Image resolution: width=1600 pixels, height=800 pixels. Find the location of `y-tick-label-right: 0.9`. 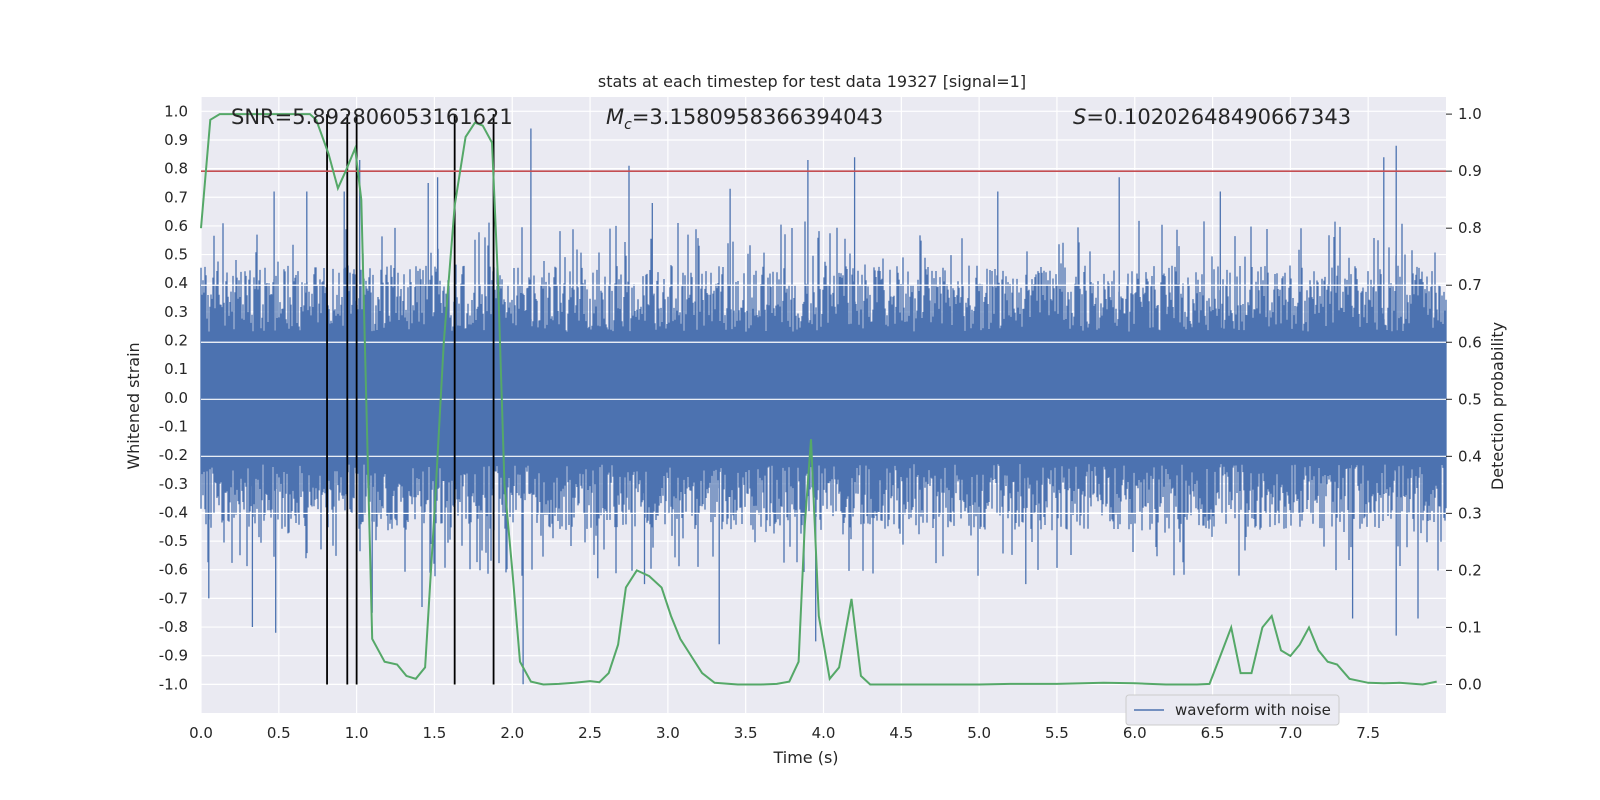

y-tick-label-right: 0.9 is located at coordinates (1470, 171).